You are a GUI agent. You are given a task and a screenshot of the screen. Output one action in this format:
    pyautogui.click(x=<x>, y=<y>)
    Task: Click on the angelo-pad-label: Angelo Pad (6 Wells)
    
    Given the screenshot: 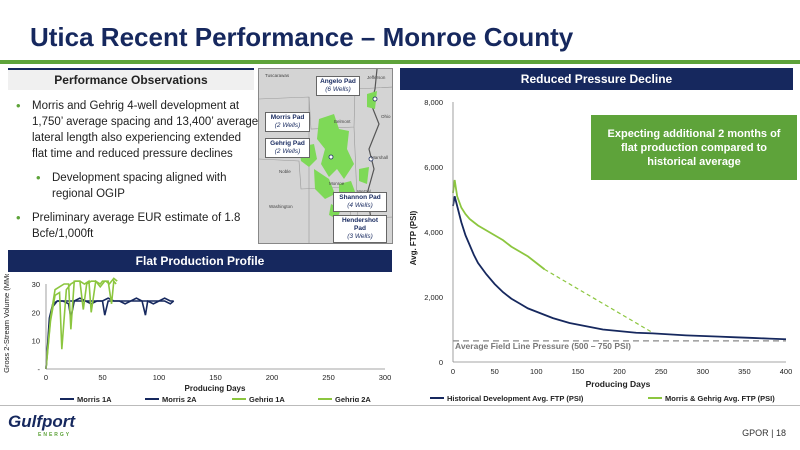 What is the action you would take?
    pyautogui.click(x=338, y=86)
    